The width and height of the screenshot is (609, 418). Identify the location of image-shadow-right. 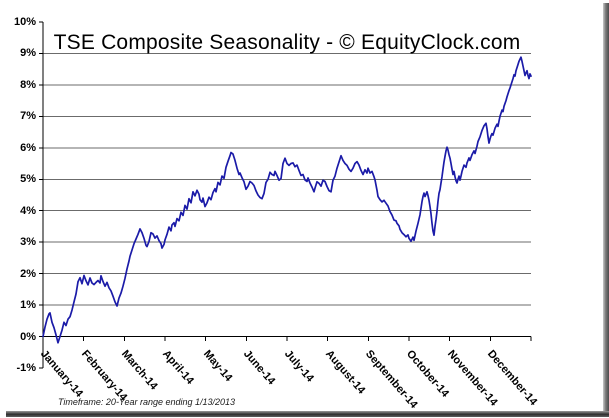
(606, 207).